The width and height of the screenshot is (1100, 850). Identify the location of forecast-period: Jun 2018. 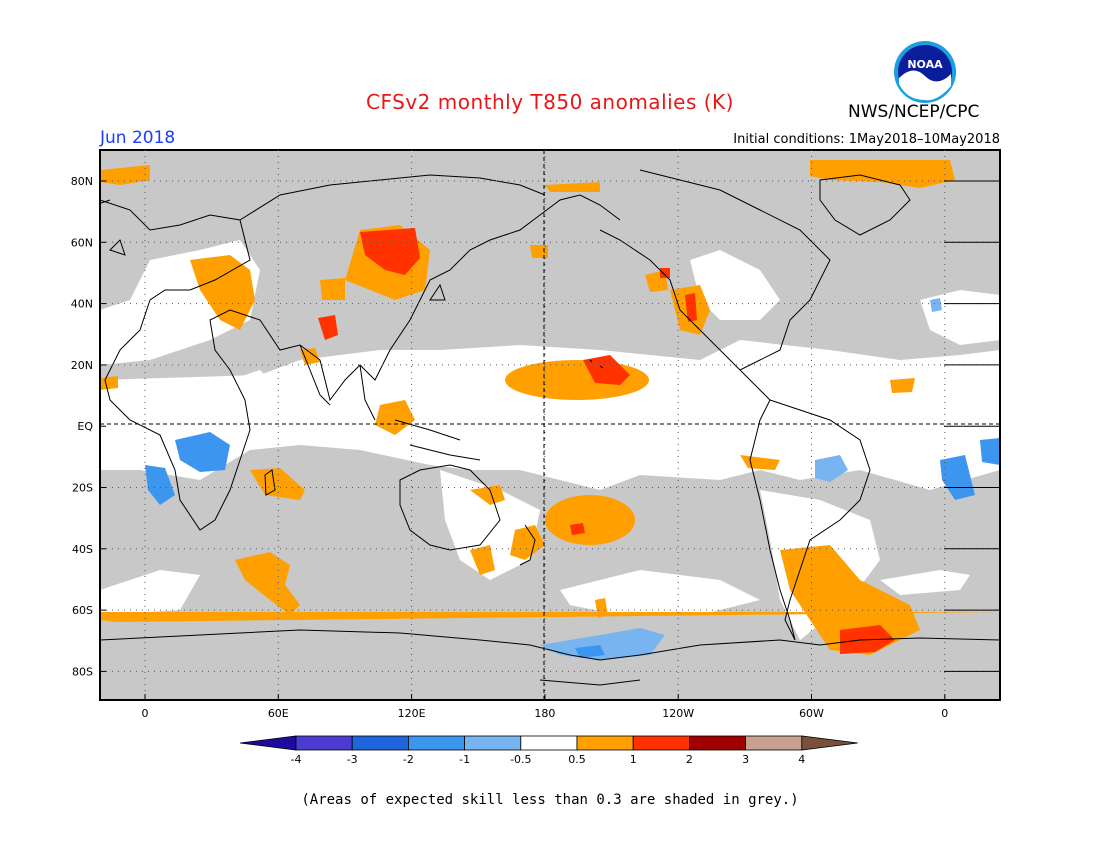
(138, 138).